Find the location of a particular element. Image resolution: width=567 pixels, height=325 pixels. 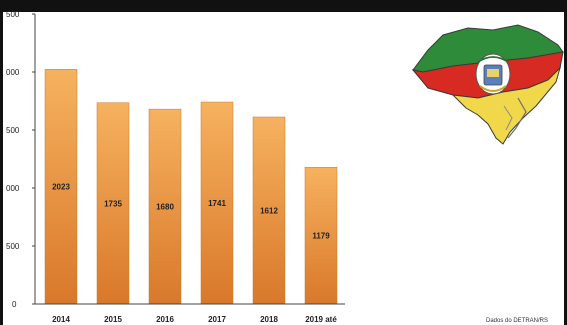

bar-2014 is located at coordinates (61, 187).